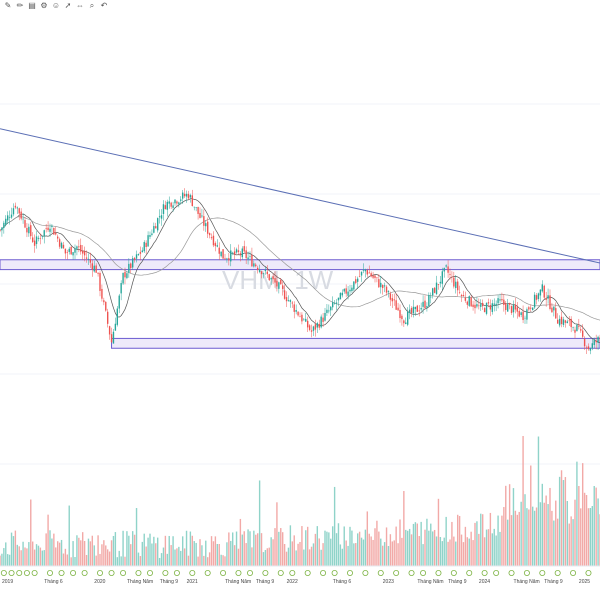 This screenshot has height=600, width=600. I want to click on zoom-icon: ⌕, so click(92, 5).